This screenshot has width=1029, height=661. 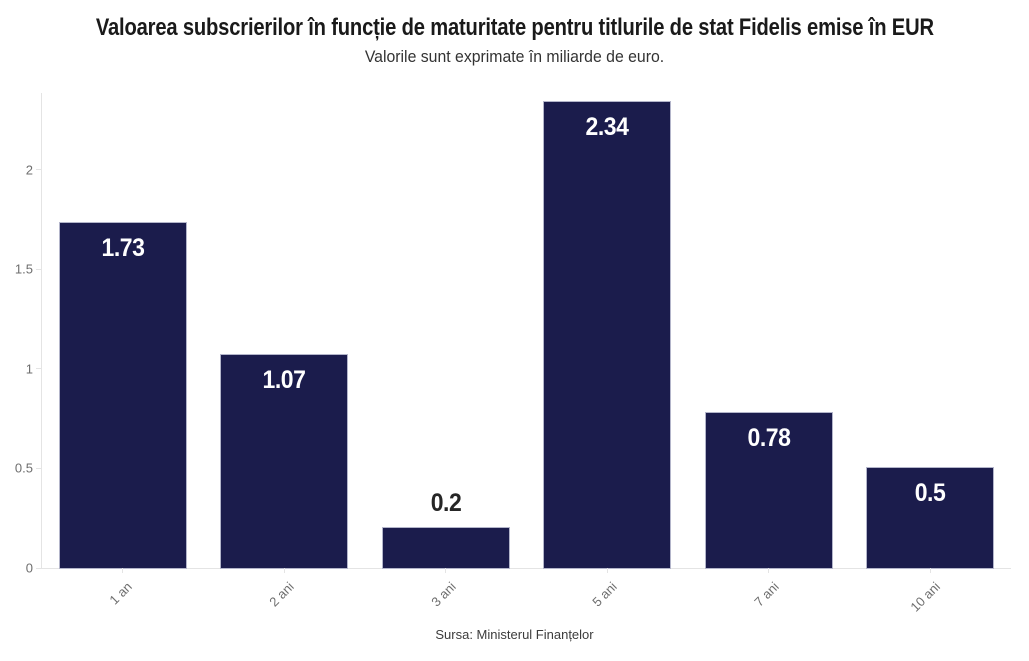 I want to click on x-axis-label: 10 ani, so click(x=925, y=597).